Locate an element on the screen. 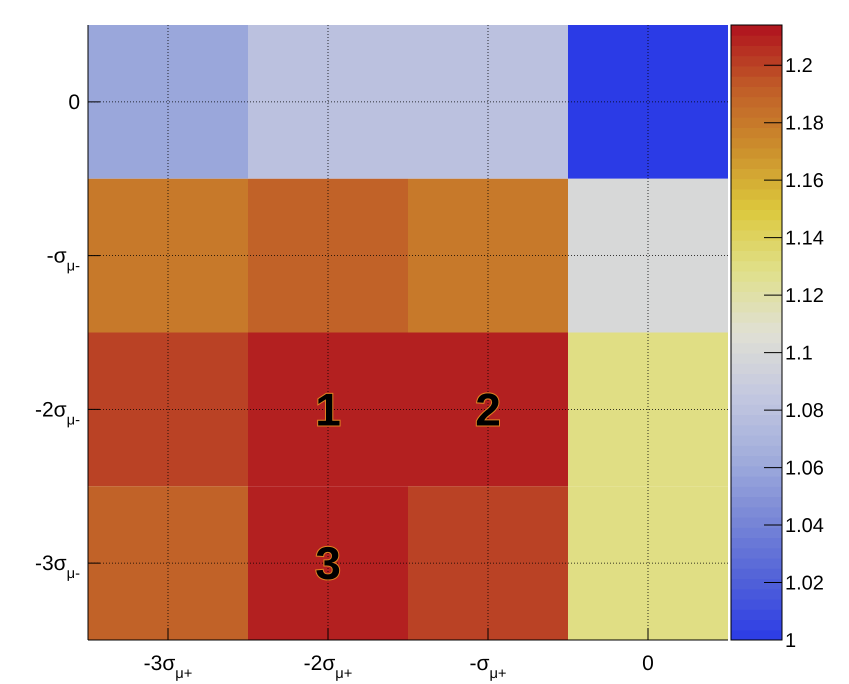 The height and width of the screenshot is (684, 849). y-tick-label: 0 is located at coordinates (74, 102).